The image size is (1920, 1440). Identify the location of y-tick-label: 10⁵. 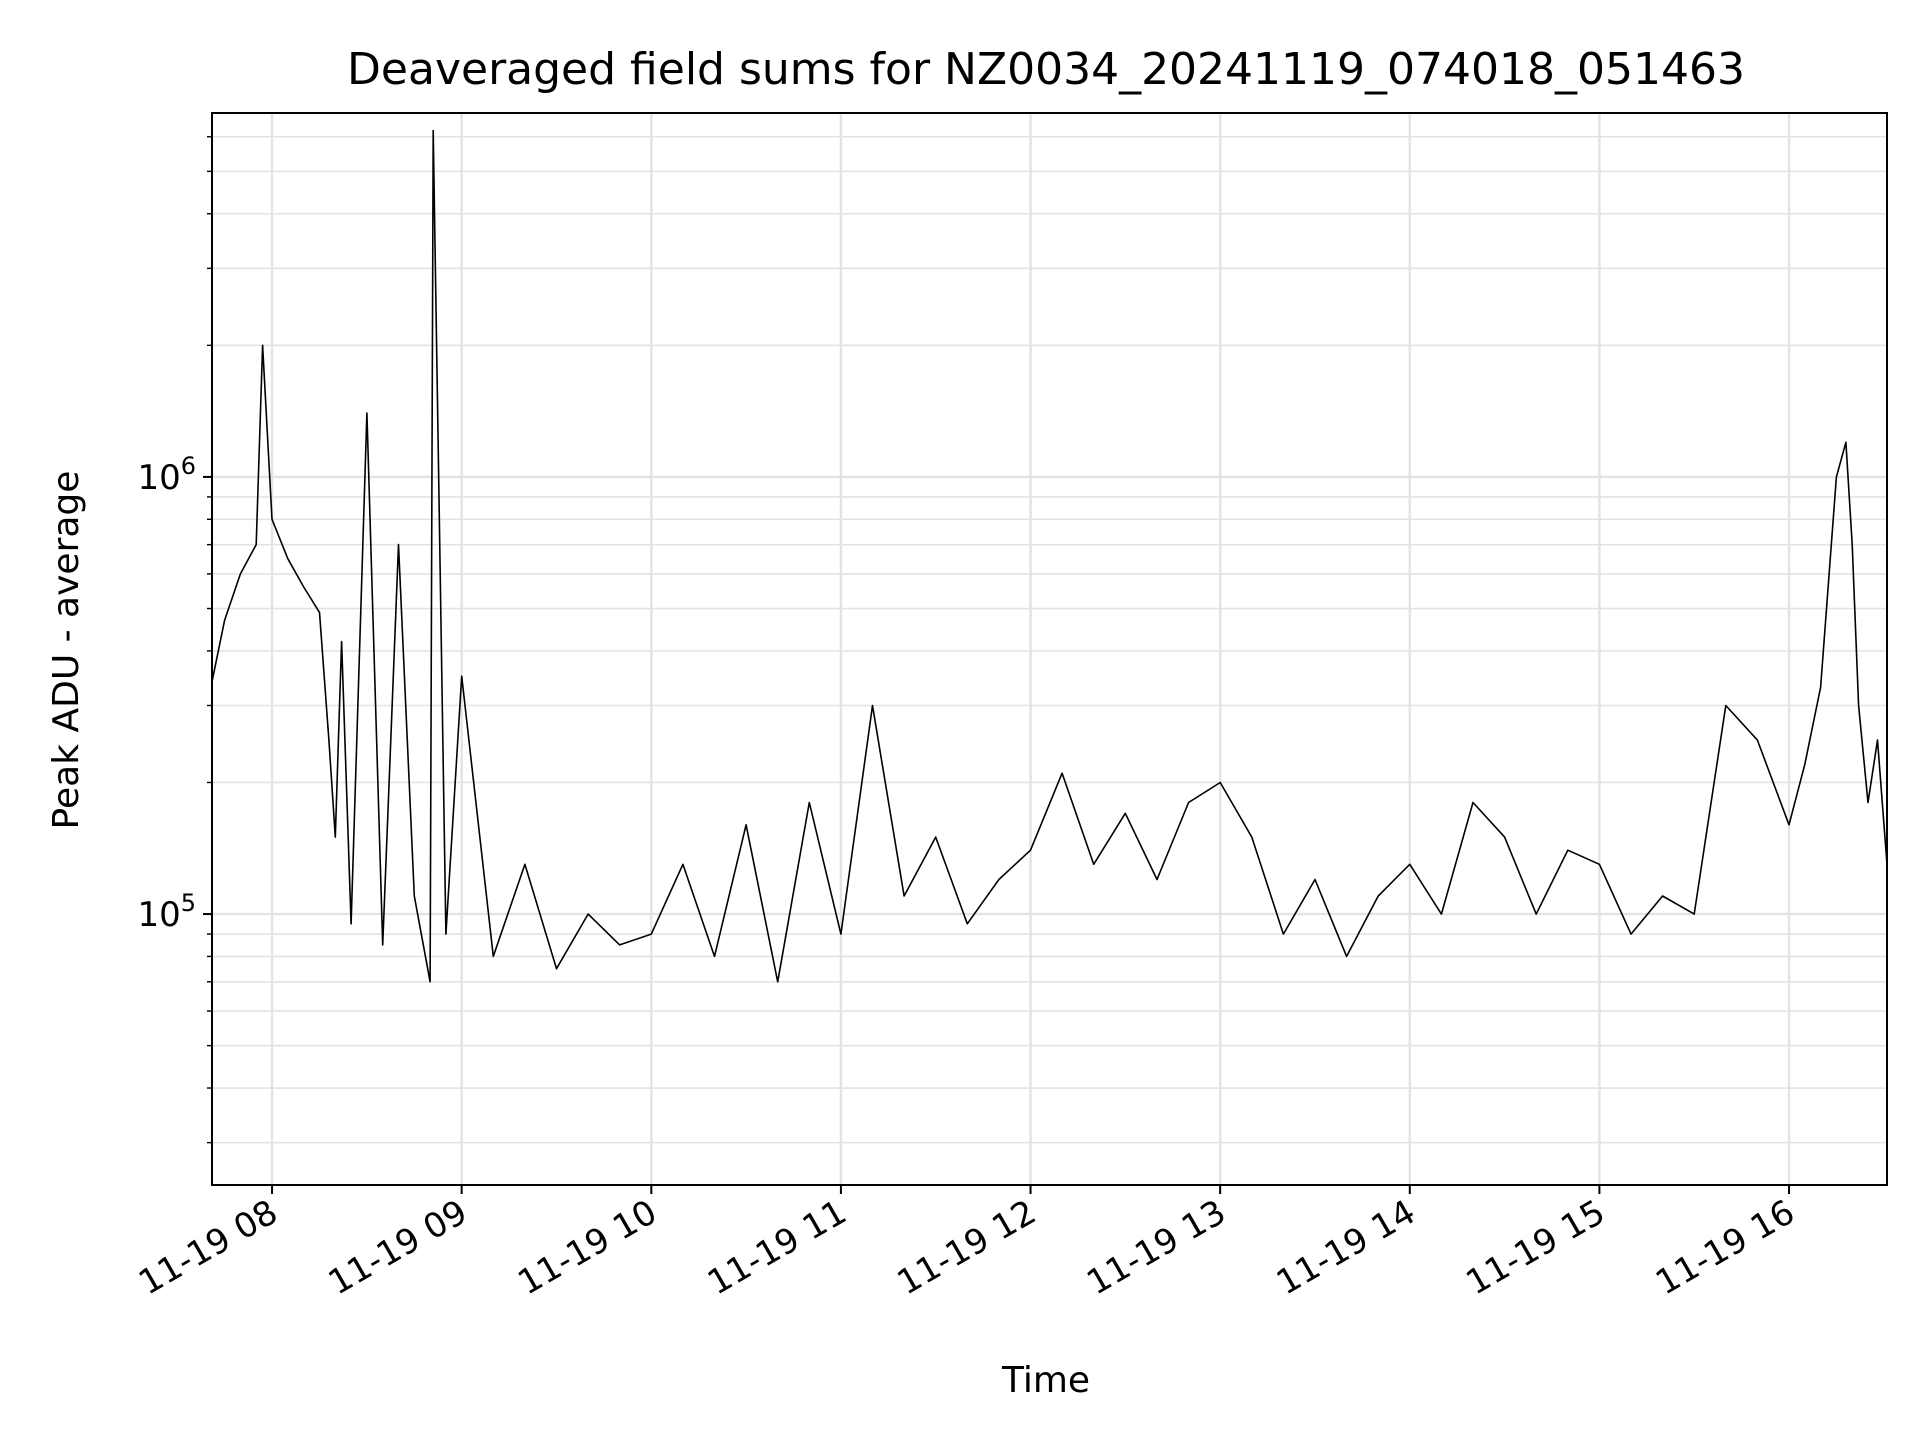
(166, 912).